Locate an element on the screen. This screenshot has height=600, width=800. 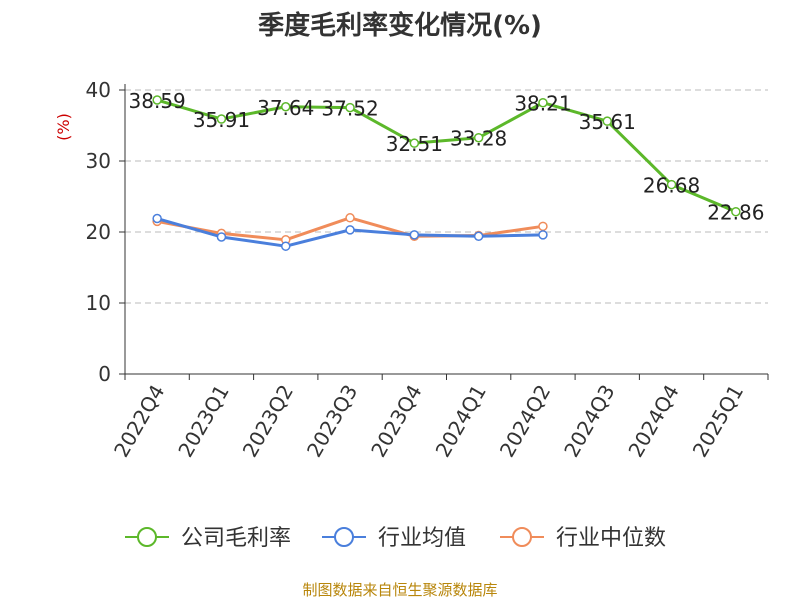
y-tick-label: 40 is located at coordinates (98, 90).